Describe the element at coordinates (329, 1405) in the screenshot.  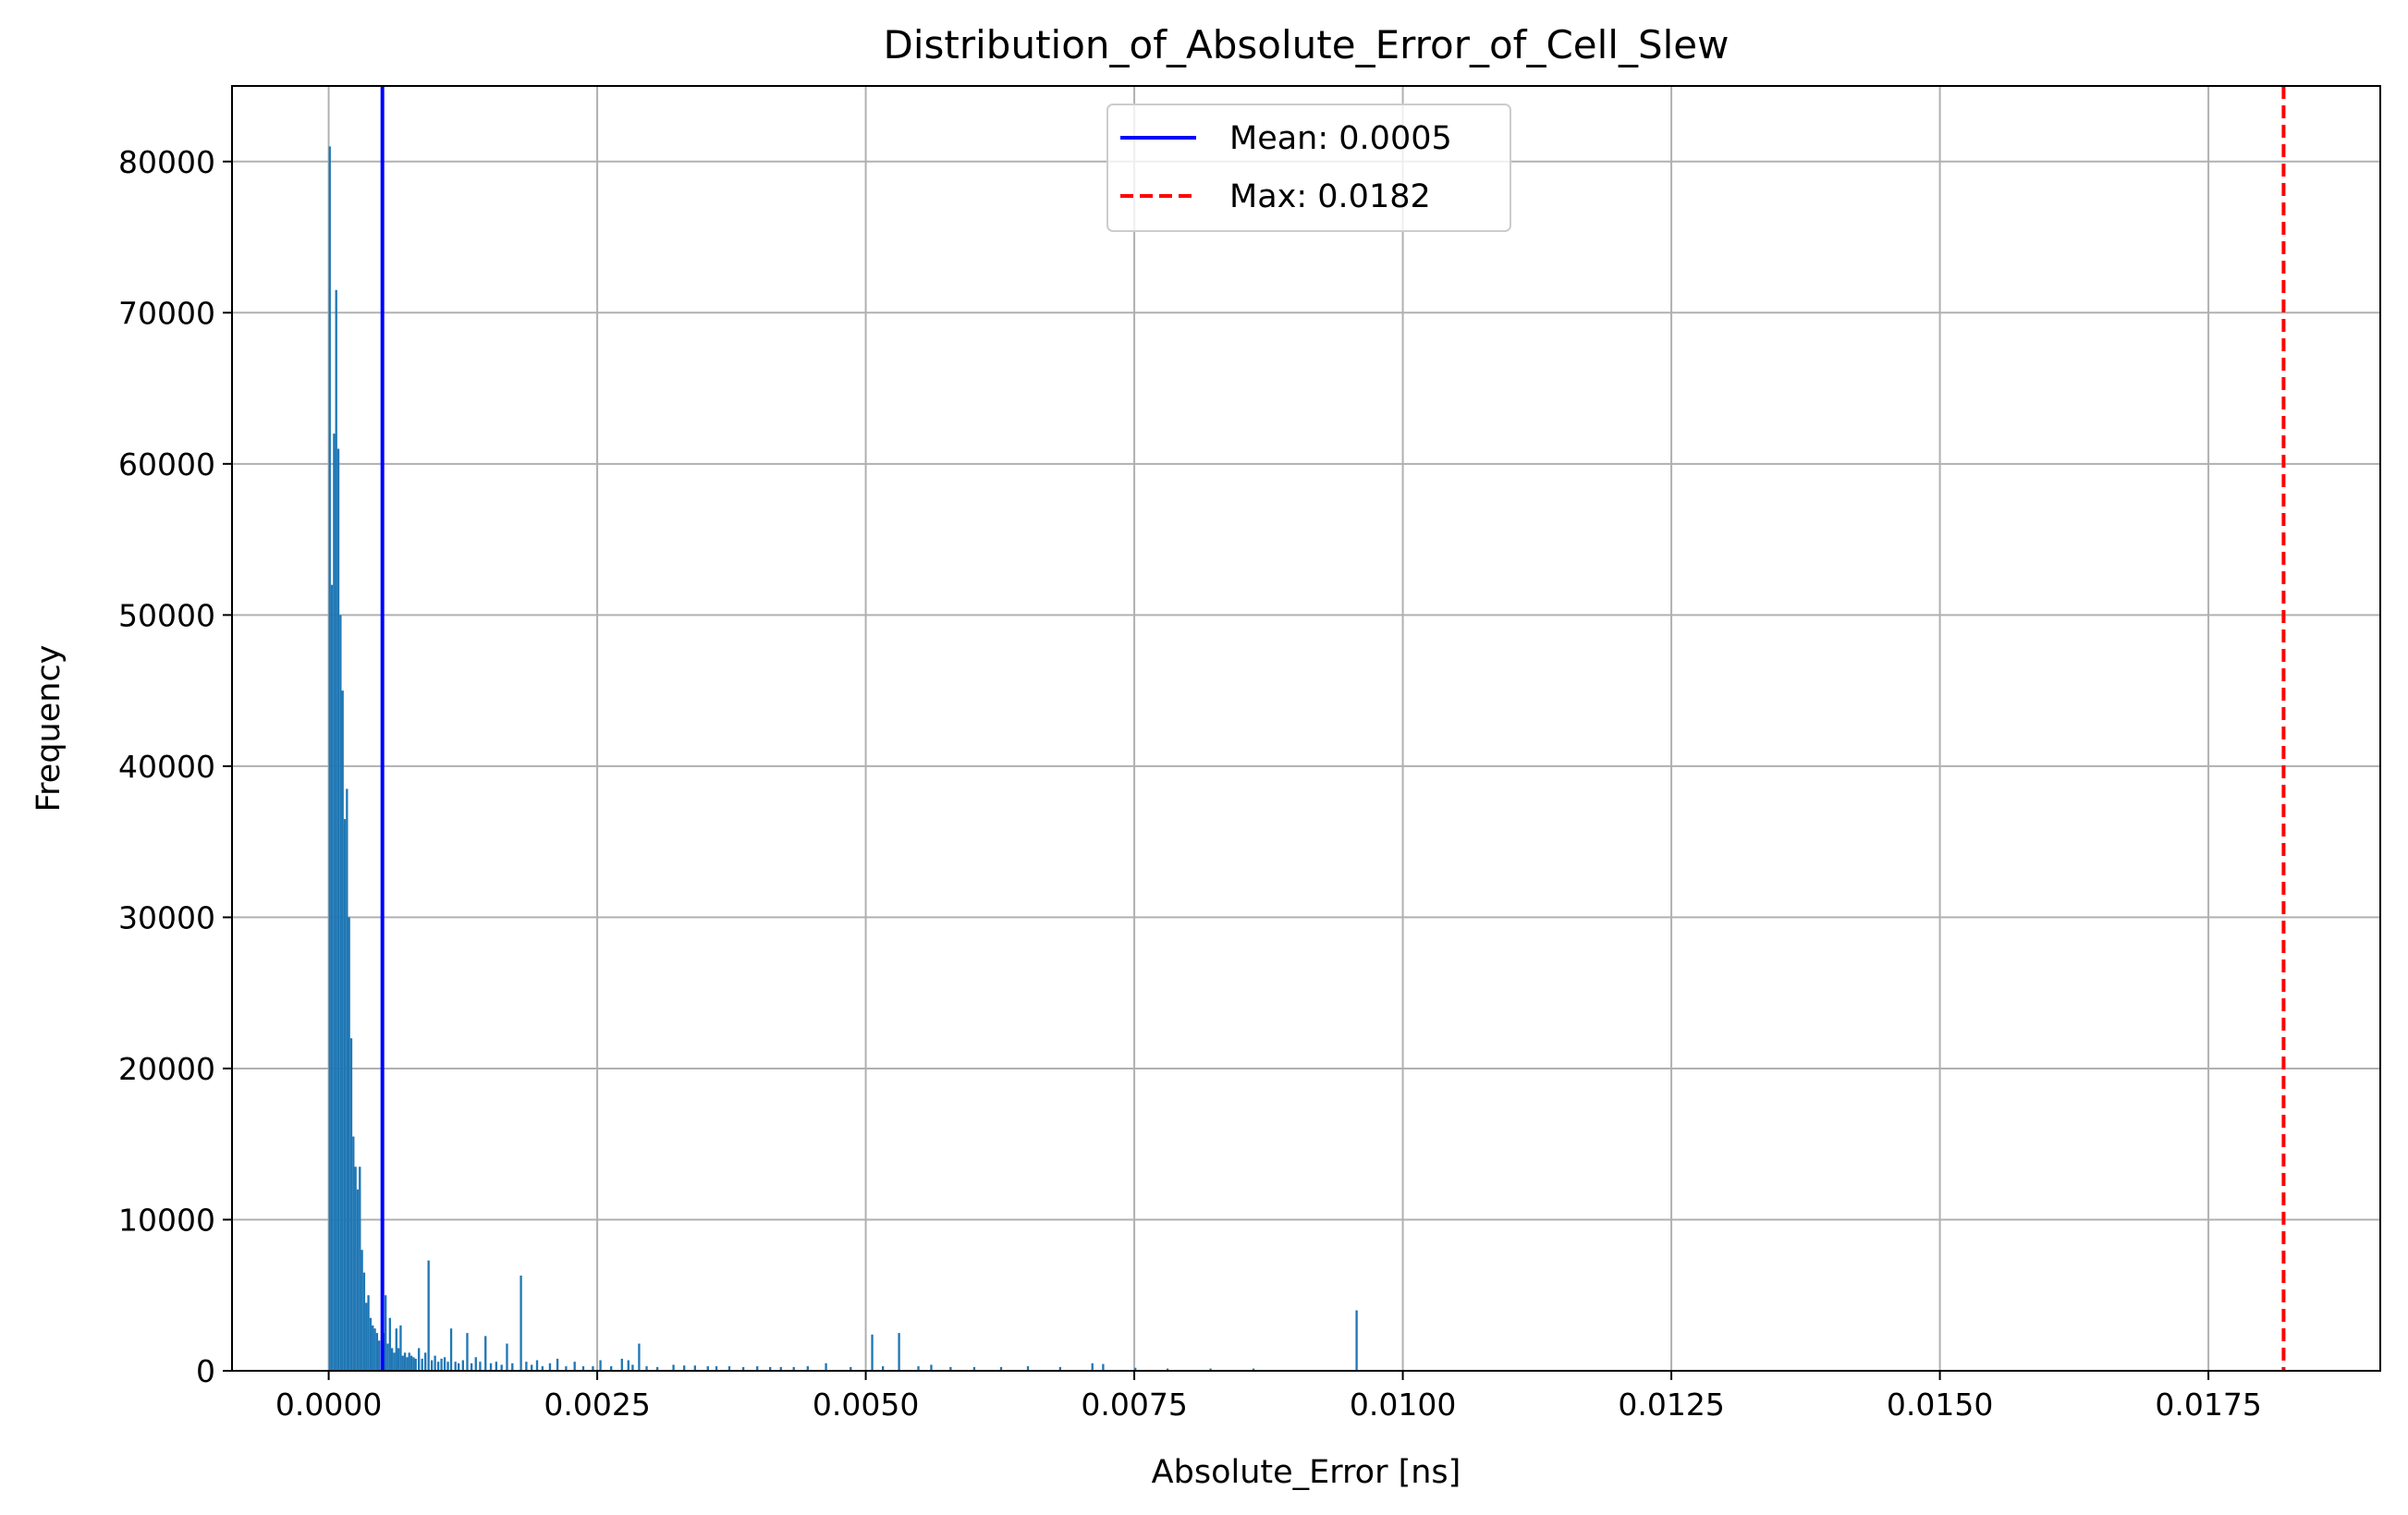
I see `x-tick-label: 0.0000` at that location.